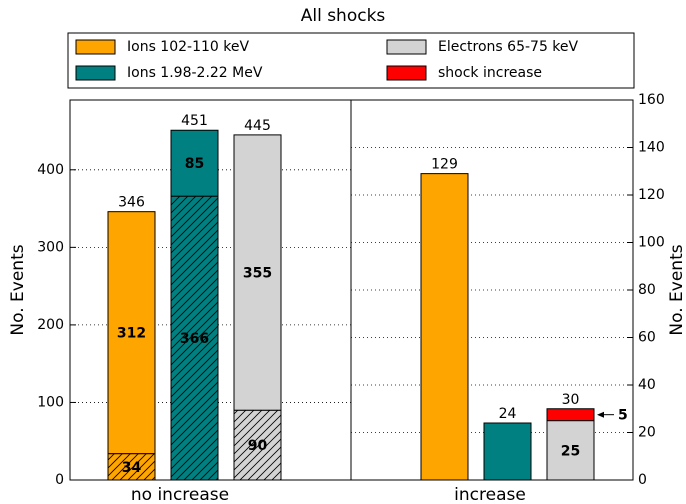 The width and height of the screenshot is (686, 504). What do you see at coordinates (571, 400) in the screenshot?
I see `bar-total-label: 30` at bounding box center [571, 400].